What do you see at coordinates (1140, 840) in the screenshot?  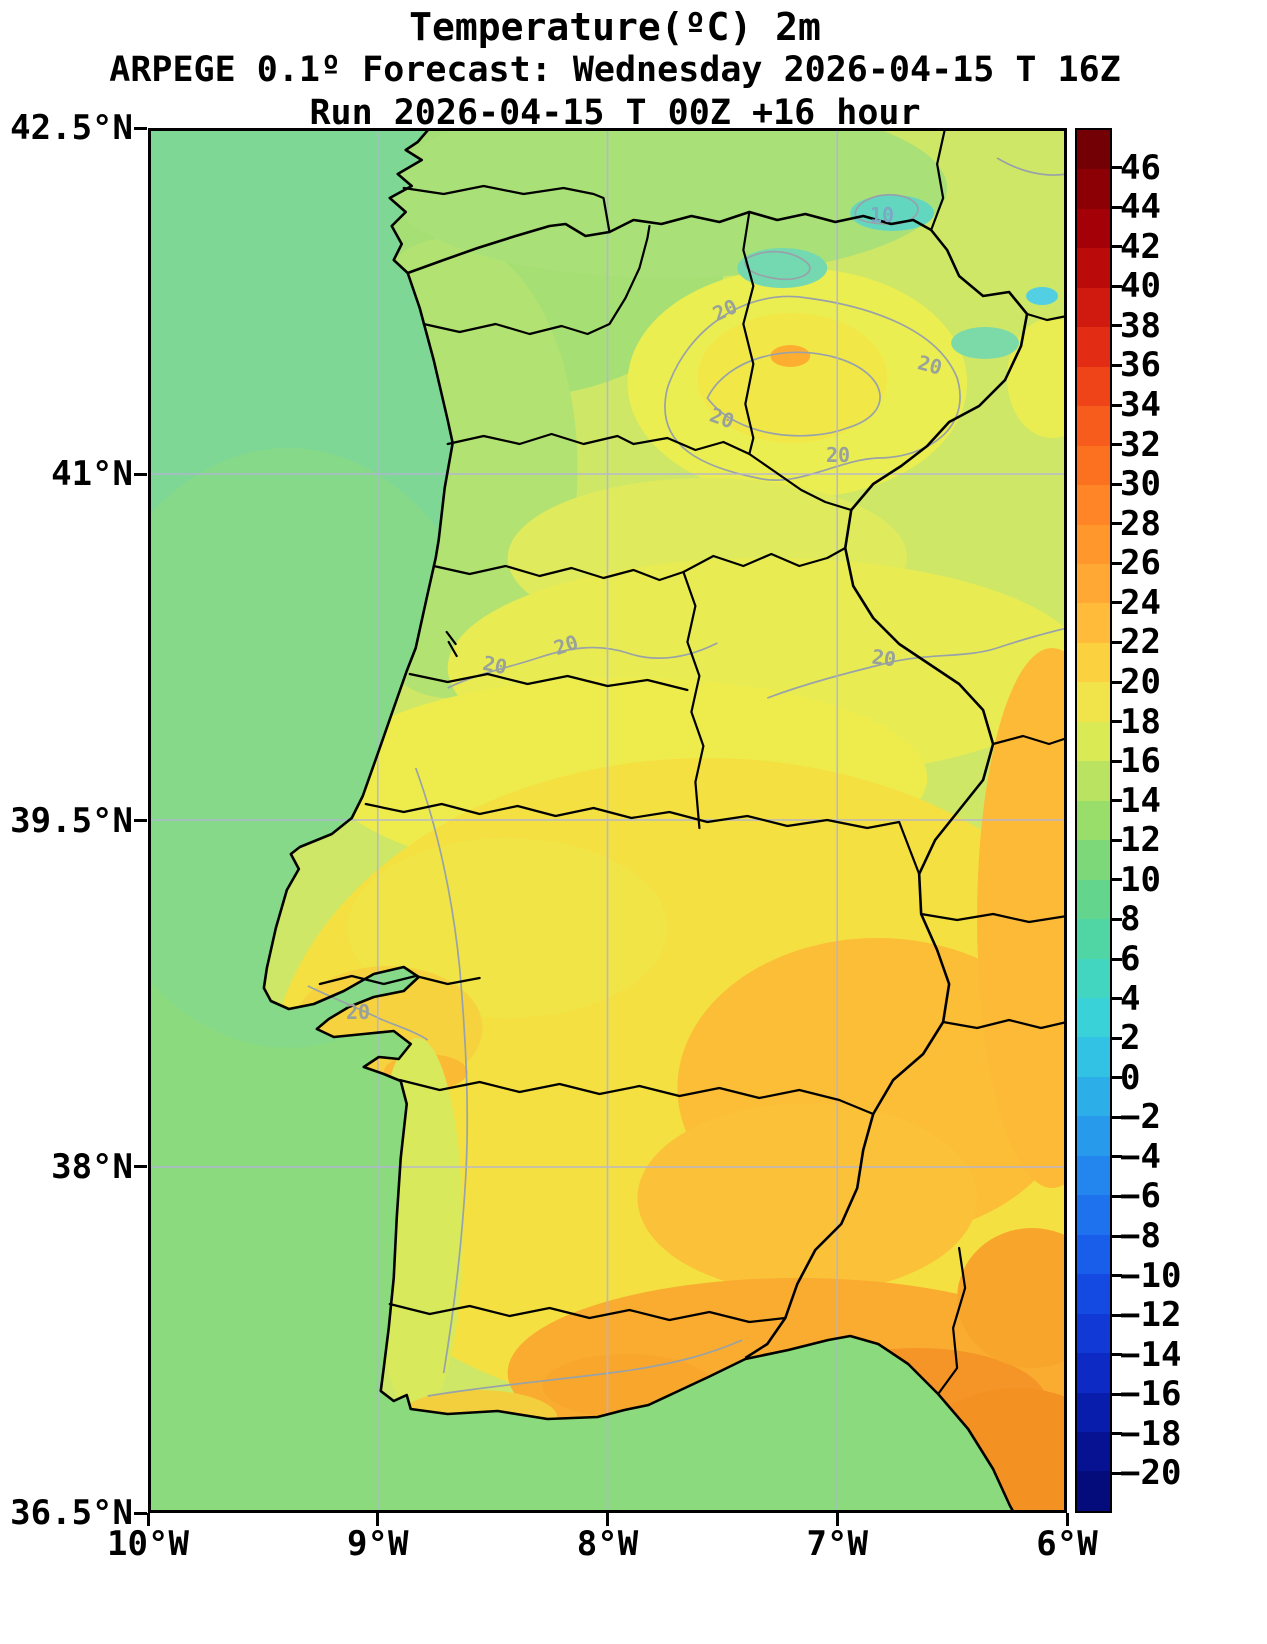 I see `colorbar-tick-label: 12` at bounding box center [1140, 840].